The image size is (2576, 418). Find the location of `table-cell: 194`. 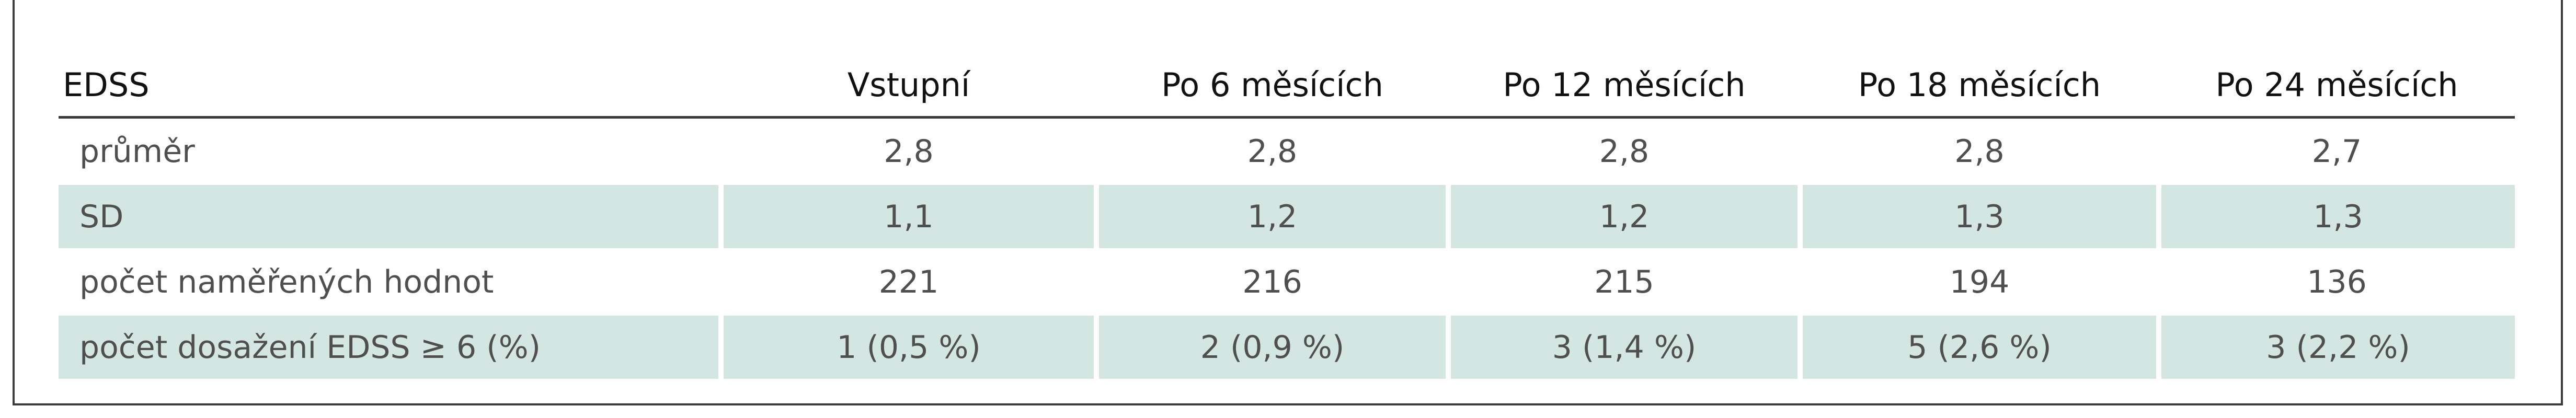

table-cell: 194 is located at coordinates (1979, 281).